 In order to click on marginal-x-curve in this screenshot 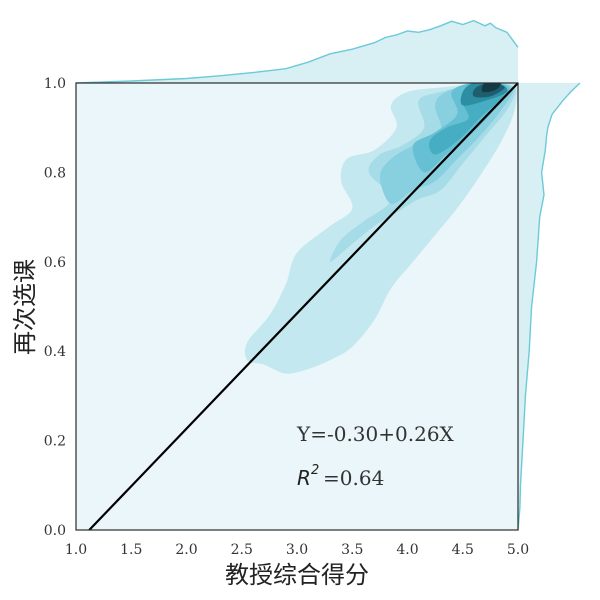, I will do `click(297, 51)`.